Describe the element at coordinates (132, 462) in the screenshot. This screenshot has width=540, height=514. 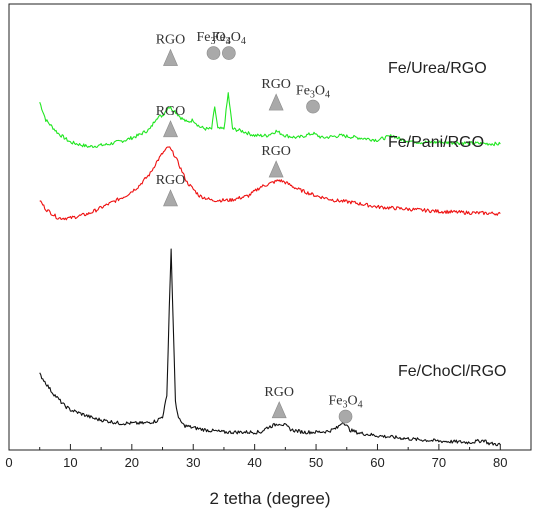
I see `x-tick-label: 20` at that location.